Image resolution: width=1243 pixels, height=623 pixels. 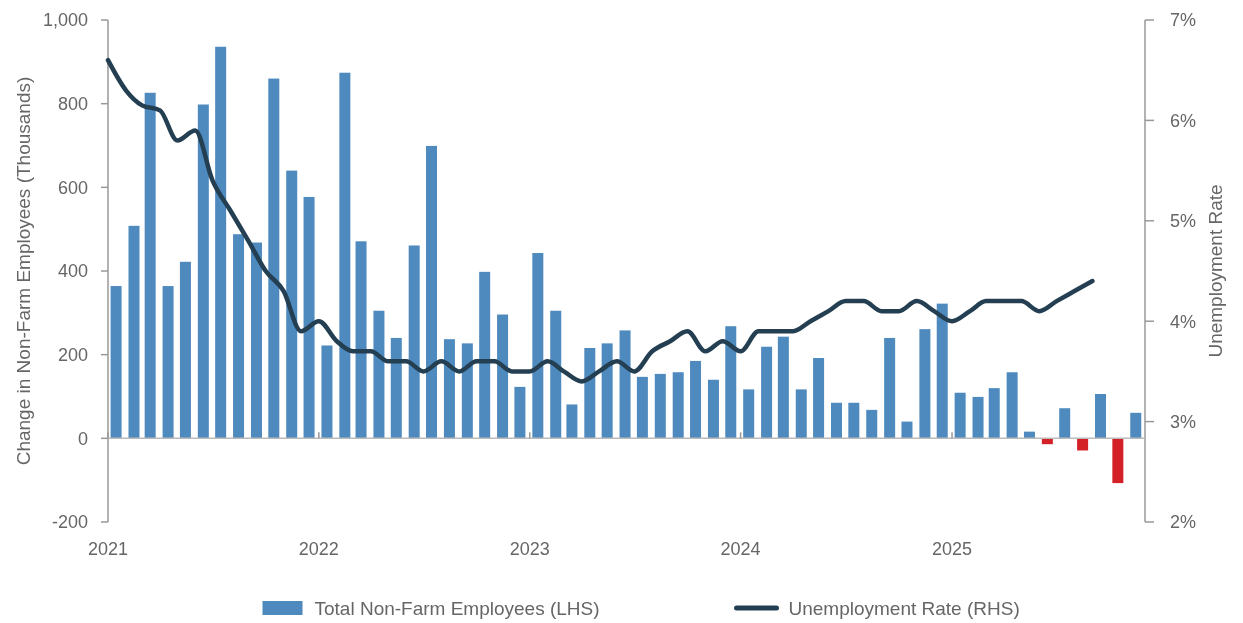 What do you see at coordinates (1183, 221) in the screenshot?
I see `y2-tick-label: 5%` at bounding box center [1183, 221].